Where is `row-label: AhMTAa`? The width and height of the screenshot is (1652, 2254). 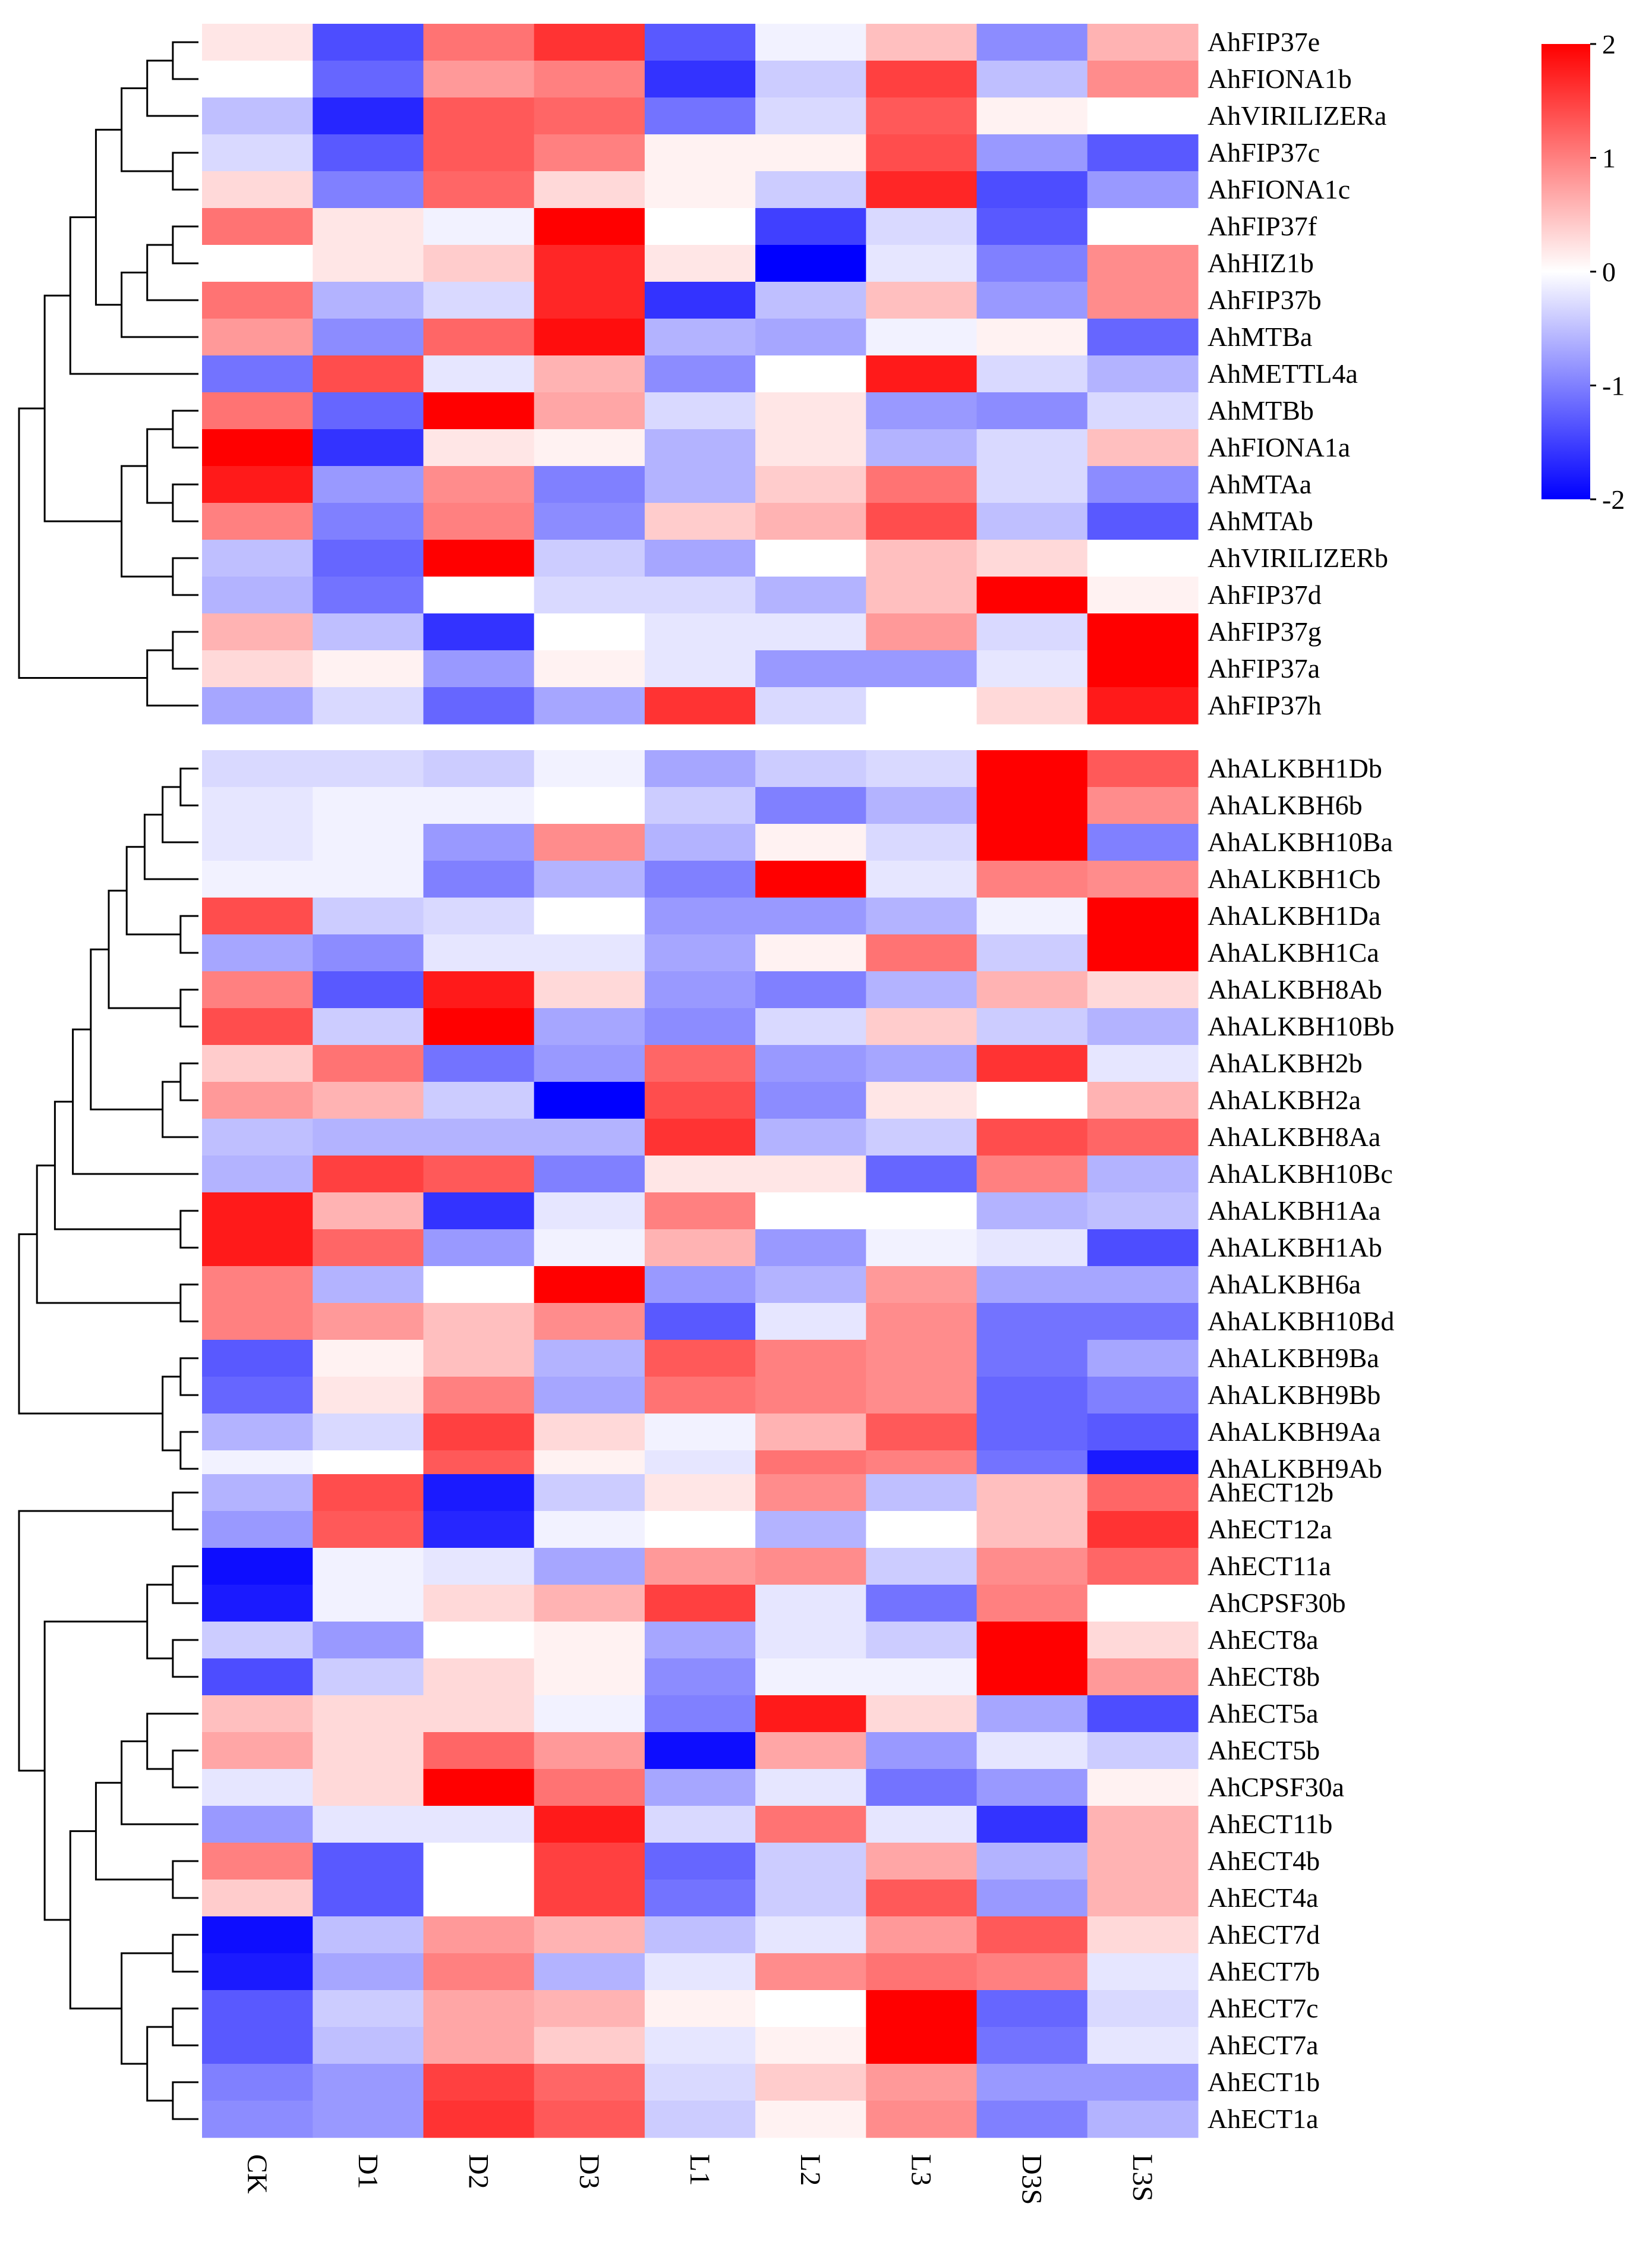 row-label: AhMTAa is located at coordinates (1259, 484).